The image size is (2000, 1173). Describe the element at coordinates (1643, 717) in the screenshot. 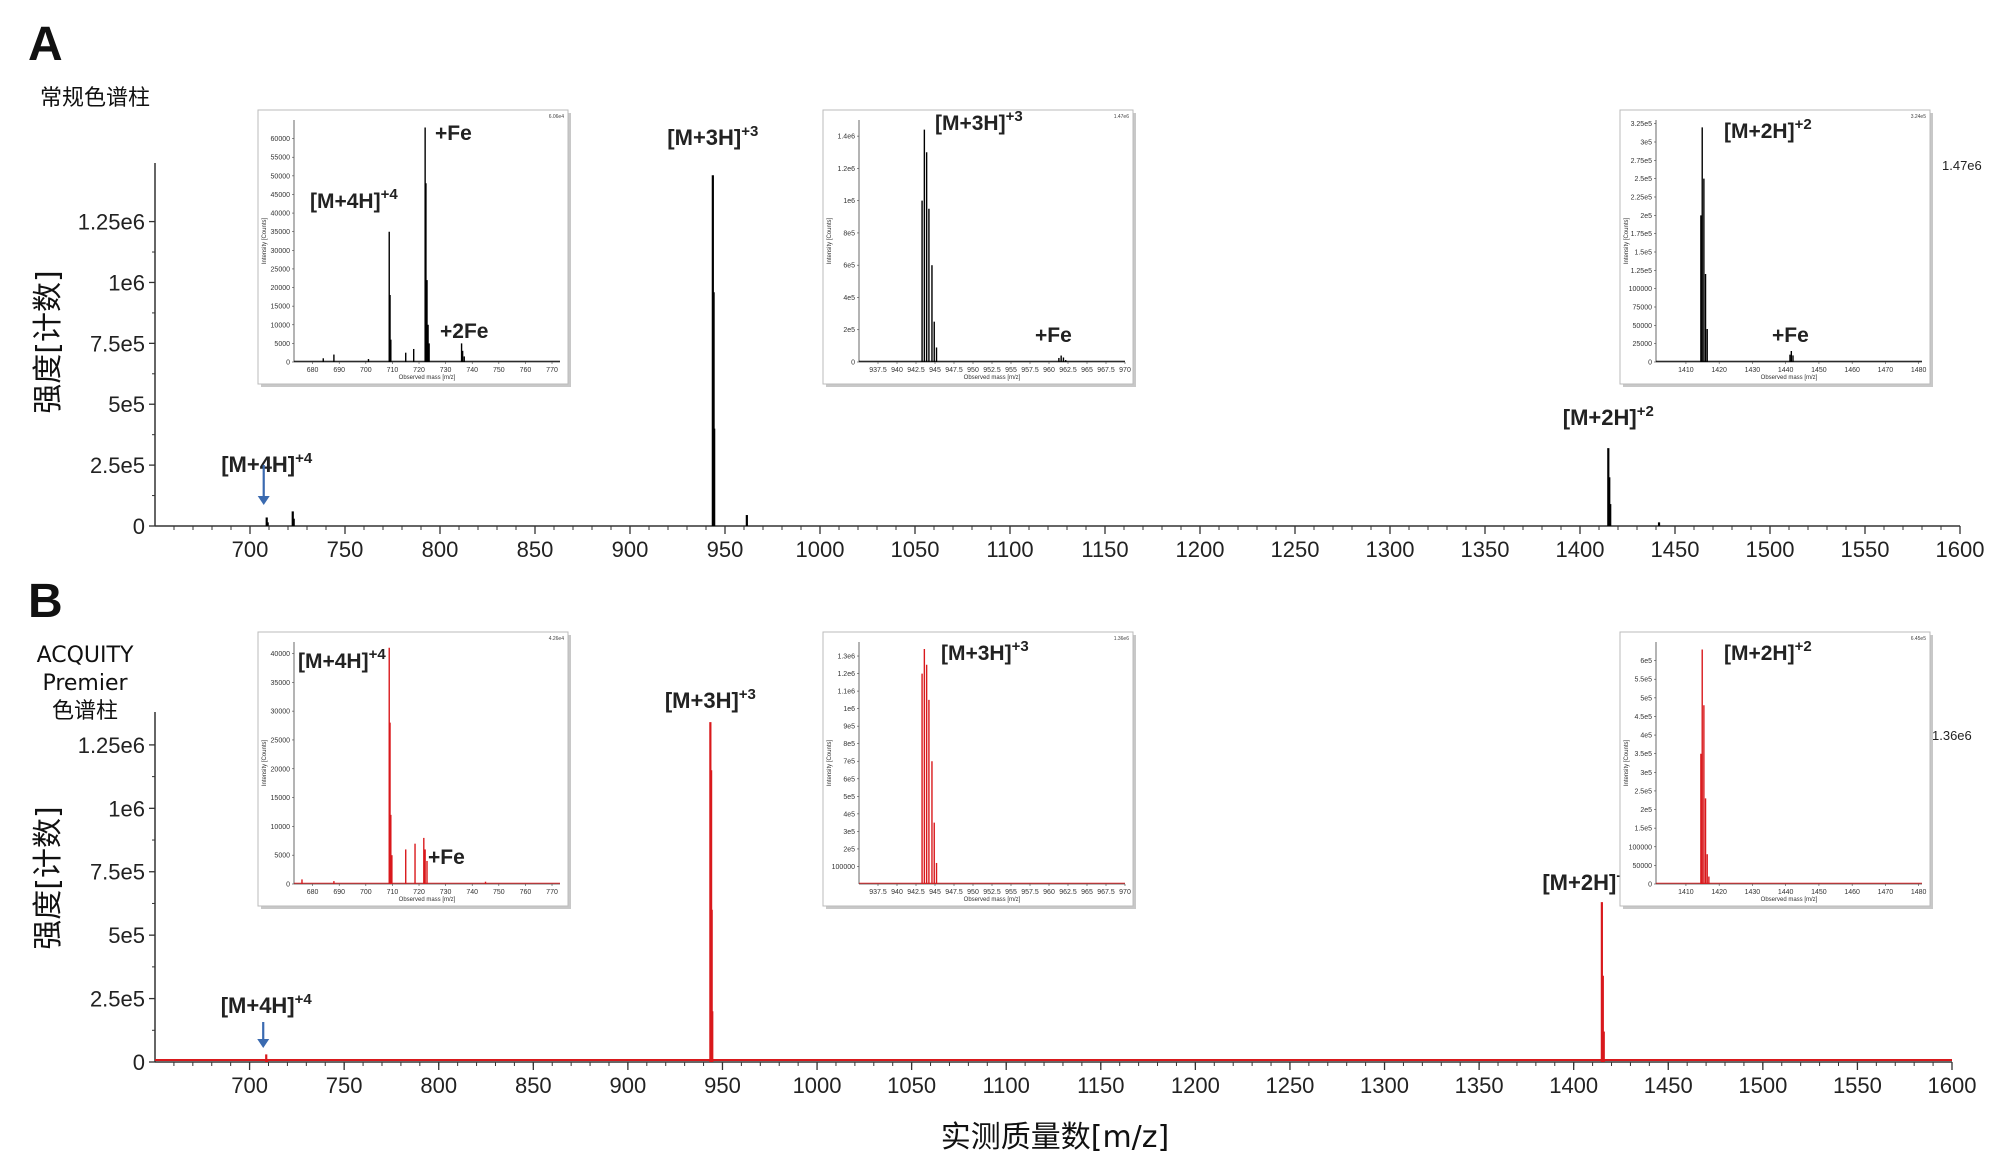

I see `inset-y-tick-label: 4.5e5` at that location.